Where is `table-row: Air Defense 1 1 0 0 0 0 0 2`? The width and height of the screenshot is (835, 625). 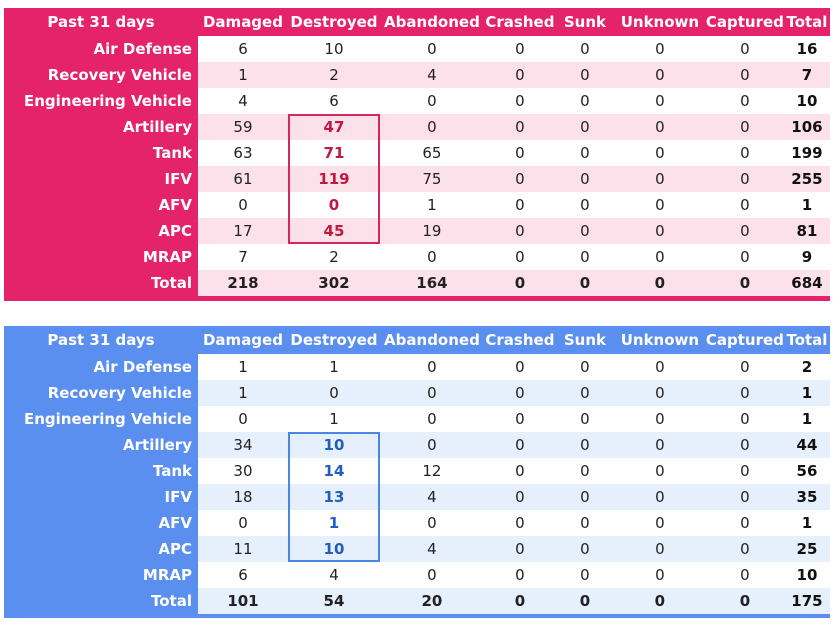
table-row: Air Defense 1 1 0 0 0 0 0 2 is located at coordinates (417, 367).